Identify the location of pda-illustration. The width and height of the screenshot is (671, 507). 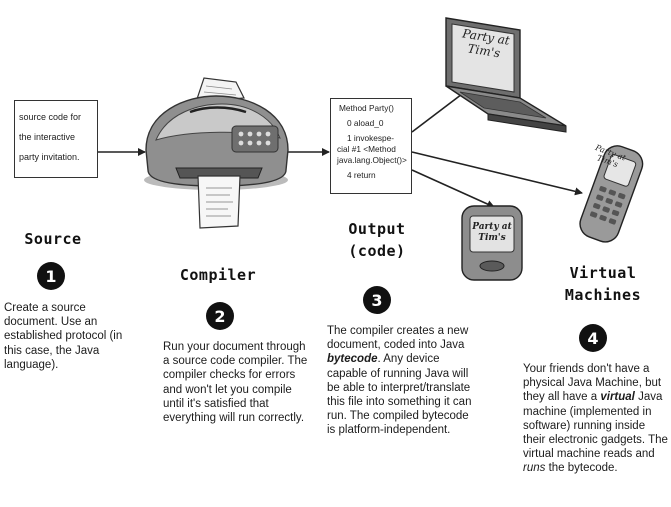
(492, 243).